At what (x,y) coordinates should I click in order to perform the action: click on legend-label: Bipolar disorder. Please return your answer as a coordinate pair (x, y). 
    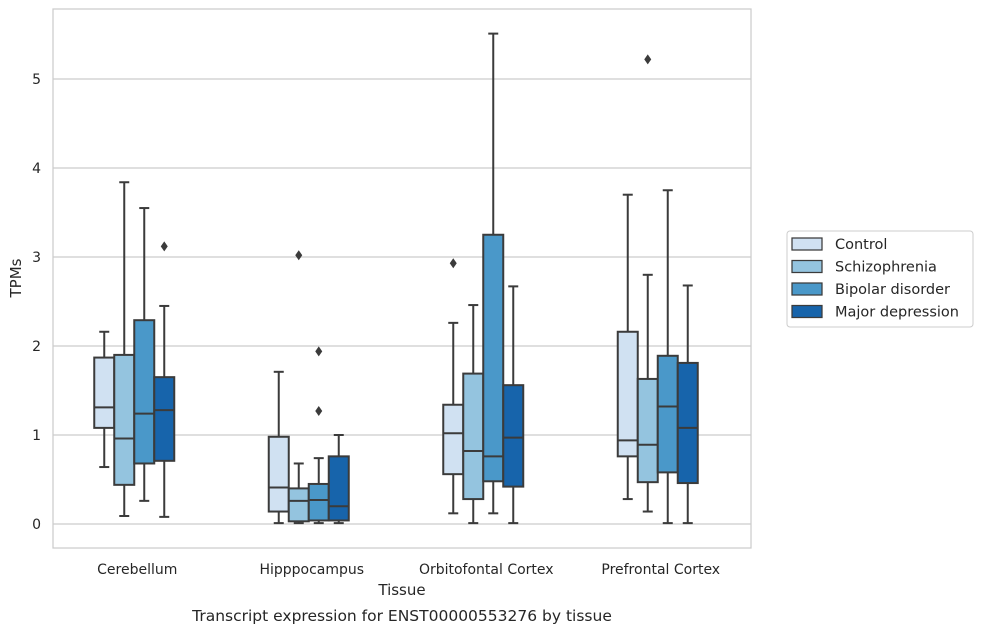
    Looking at the image, I should click on (892, 290).